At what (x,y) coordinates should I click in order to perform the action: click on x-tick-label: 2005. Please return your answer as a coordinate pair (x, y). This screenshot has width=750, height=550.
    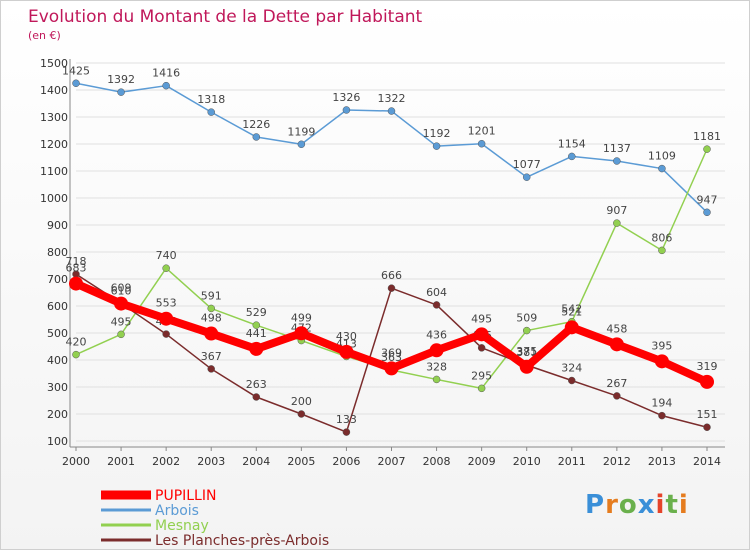
    Looking at the image, I should click on (301, 461).